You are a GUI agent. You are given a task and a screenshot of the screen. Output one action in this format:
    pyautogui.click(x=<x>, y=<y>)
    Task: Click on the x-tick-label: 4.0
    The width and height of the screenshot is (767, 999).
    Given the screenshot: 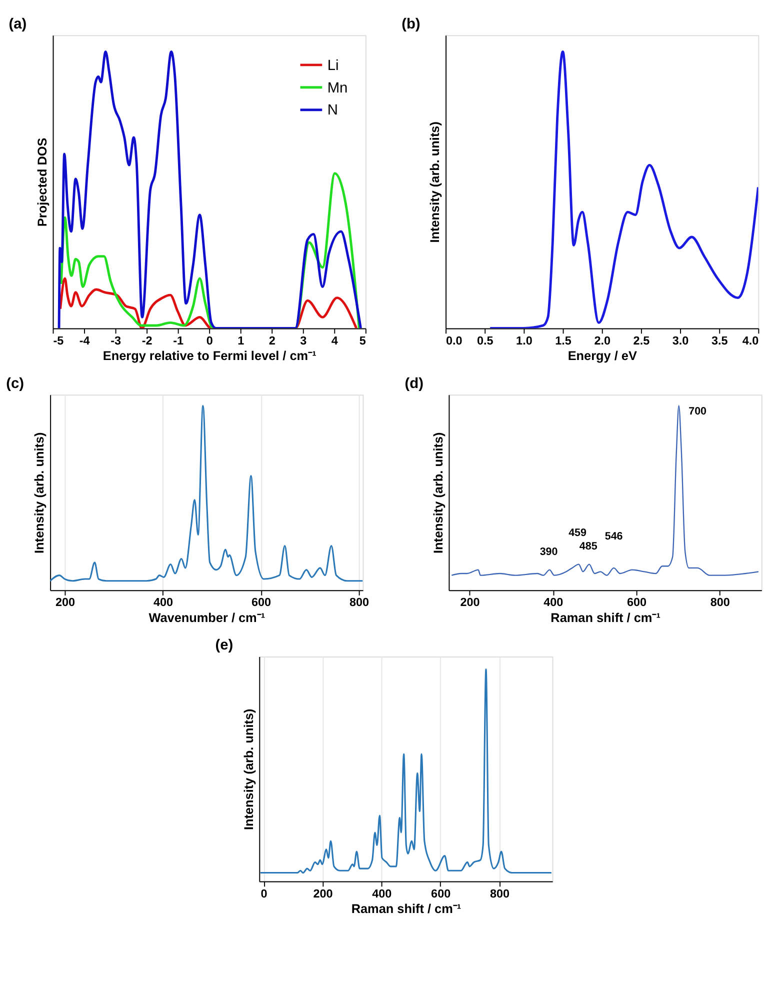 What is the action you would take?
    pyautogui.click(x=751, y=341)
    